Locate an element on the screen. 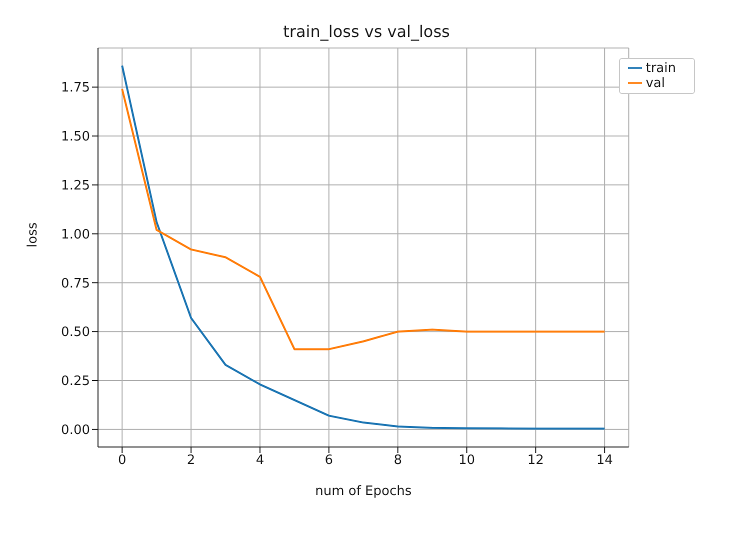 The image size is (733, 535). y-tick-label: 0.25 is located at coordinates (75, 382).